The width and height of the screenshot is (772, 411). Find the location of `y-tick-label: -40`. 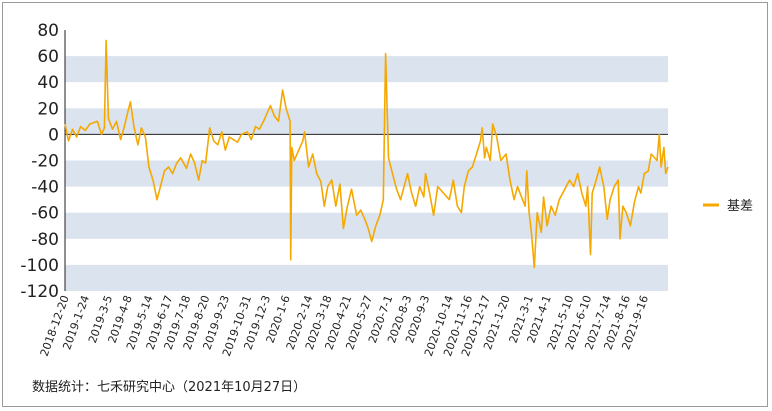

y-tick-label: -40 is located at coordinates (45, 188).